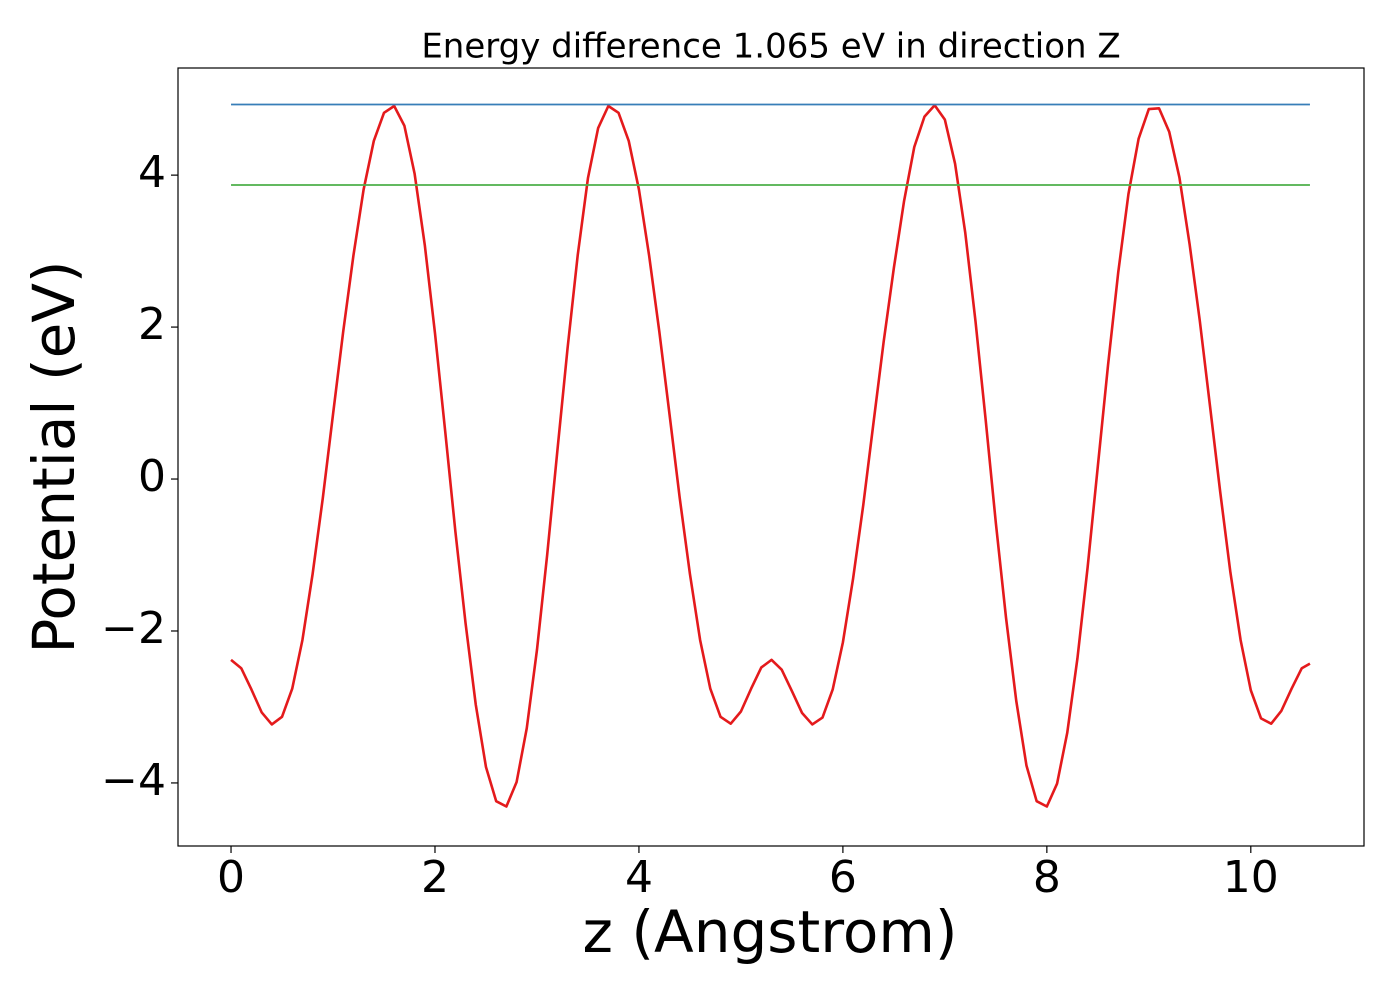 Image resolution: width=1400 pixels, height=1000 pixels. Describe the element at coordinates (1251, 877) in the screenshot. I see `x-tick-label: 10` at that location.